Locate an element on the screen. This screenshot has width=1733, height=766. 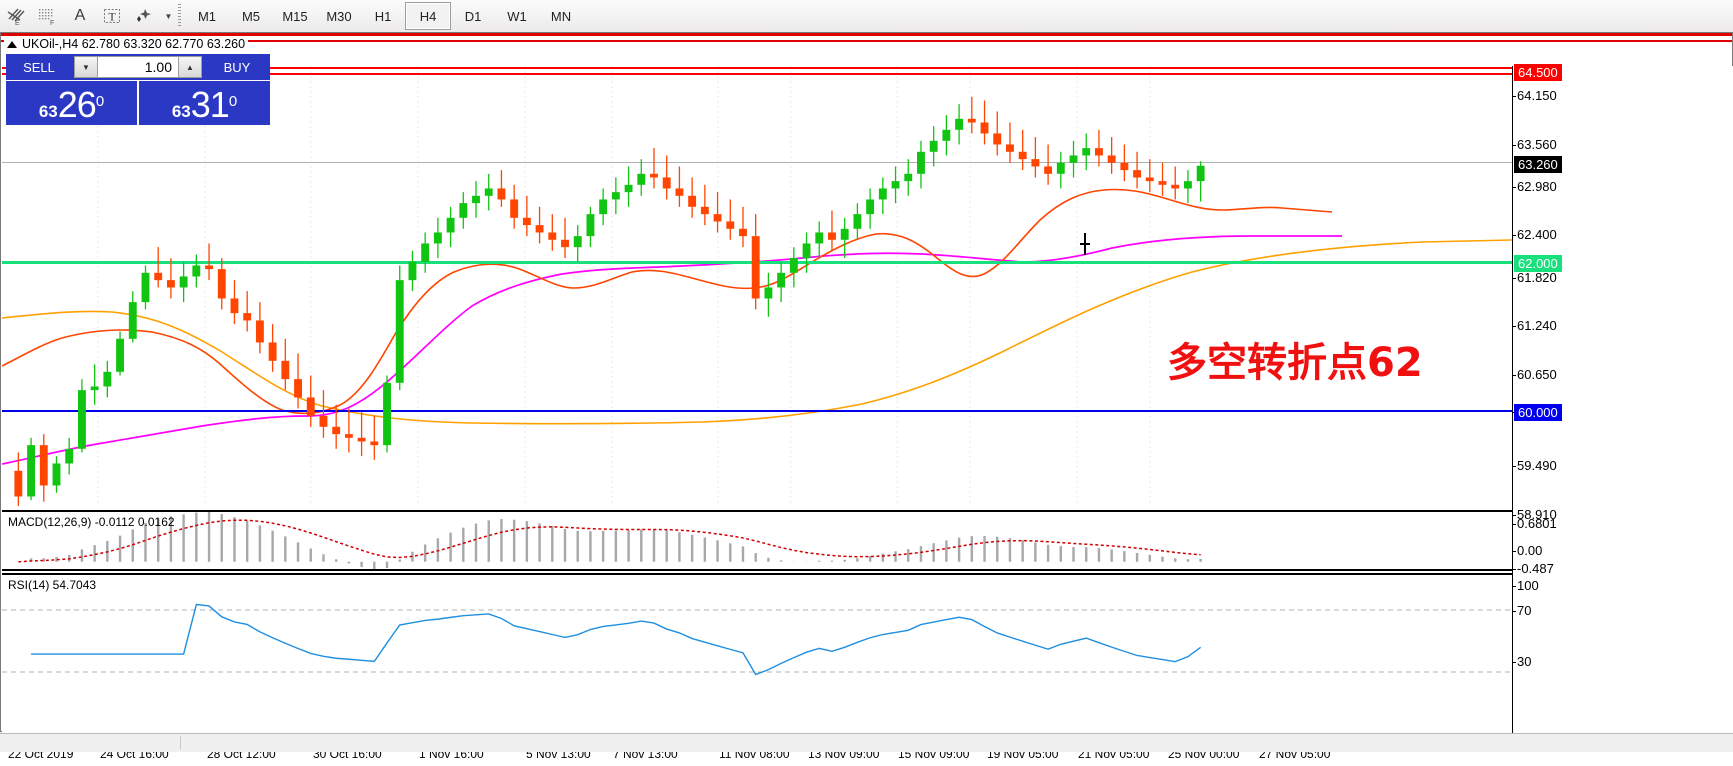
volume-increment-button: ▲ is located at coordinates (190, 67).